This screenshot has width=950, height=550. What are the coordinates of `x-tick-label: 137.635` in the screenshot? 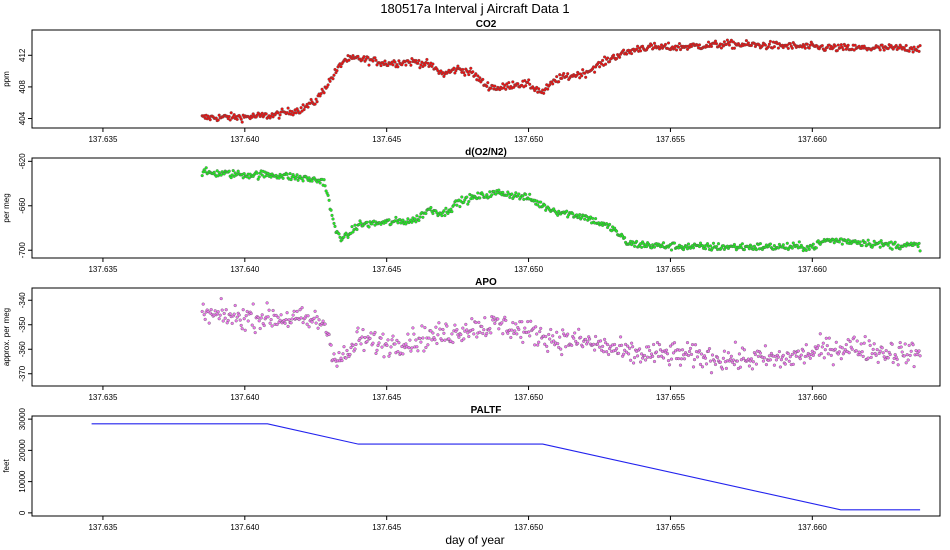 It's located at (102, 139).